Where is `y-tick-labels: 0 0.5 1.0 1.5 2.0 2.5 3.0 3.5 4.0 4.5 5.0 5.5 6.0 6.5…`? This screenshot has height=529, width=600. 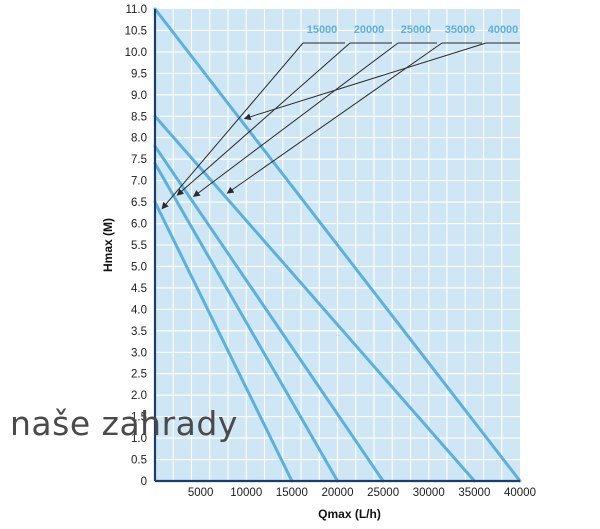
y-tick-labels: 0 0.5 1.0 1.5 2.0 2.5 3.0 3.5 4.0 4.5 5.0 5.5 6.0 6.5… is located at coordinates (136, 246).